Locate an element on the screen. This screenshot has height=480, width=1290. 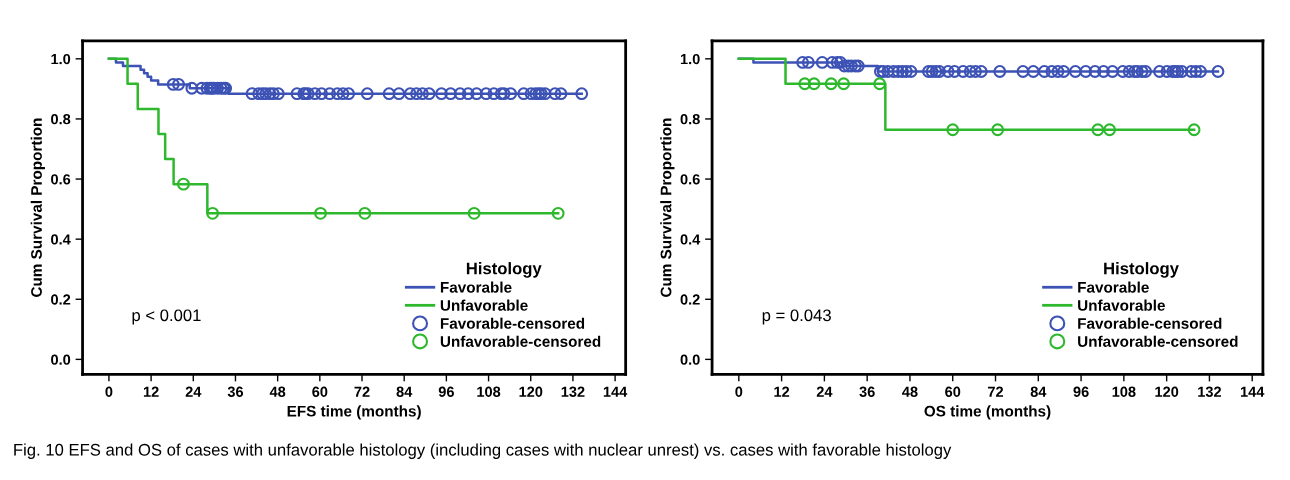
caption: Fig. 10 EFS and OS of cases with unfavorable histology (including cases with nuclear unrest) vs. cases with favorable histology is located at coordinates (483, 451).